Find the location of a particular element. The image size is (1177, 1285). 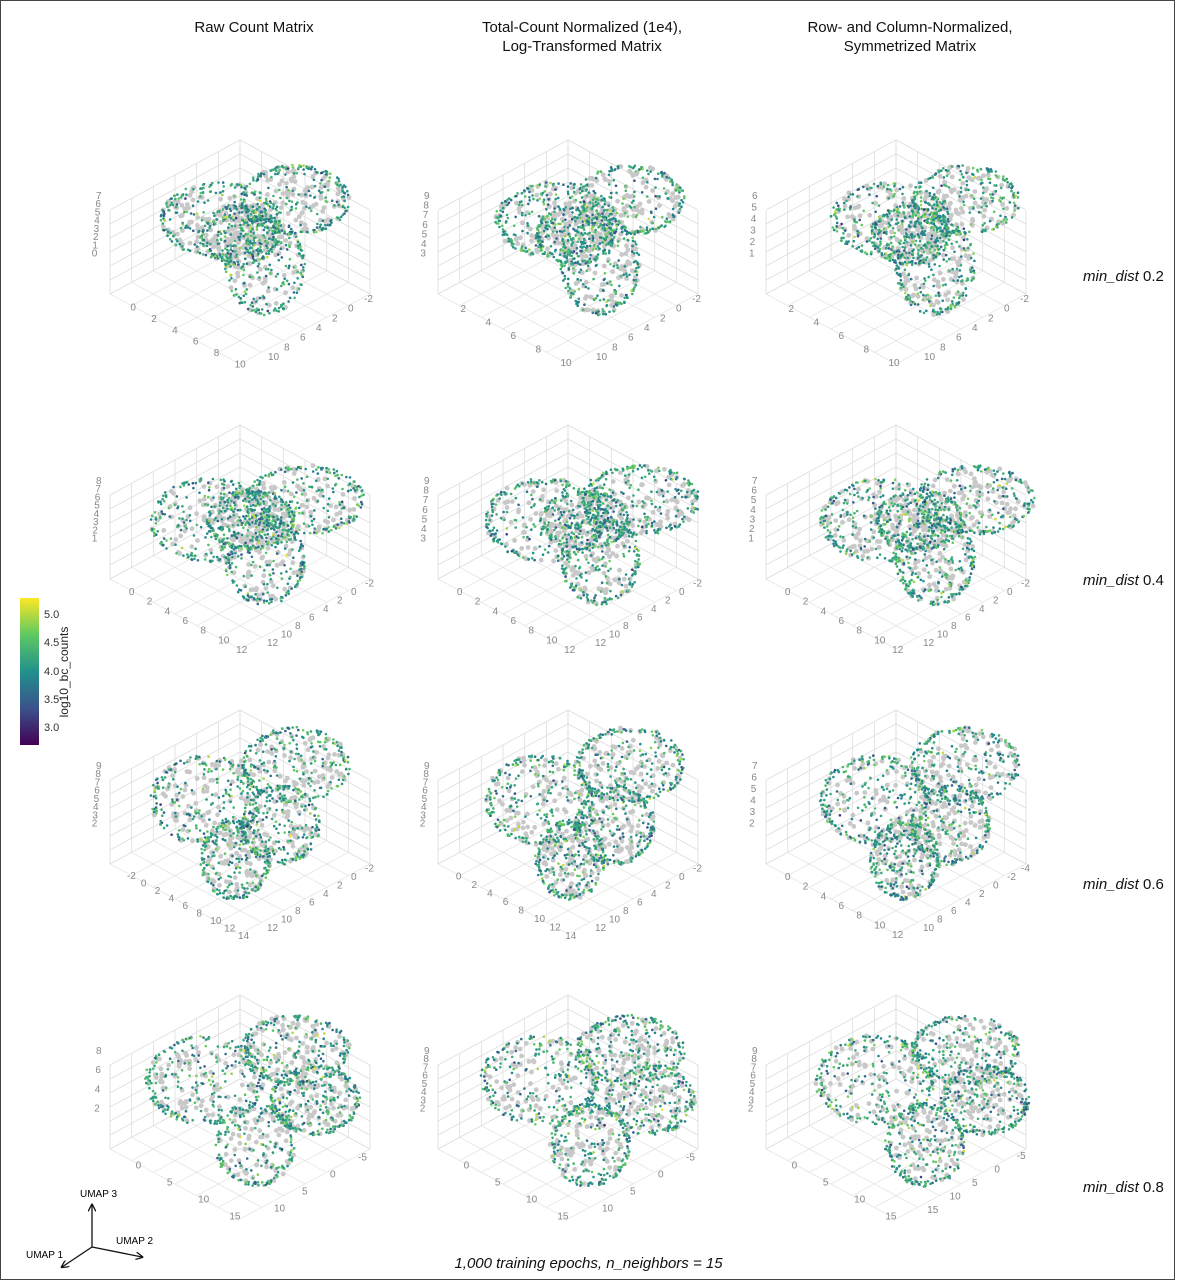

x-tick-label: 4 is located at coordinates (175, 330).